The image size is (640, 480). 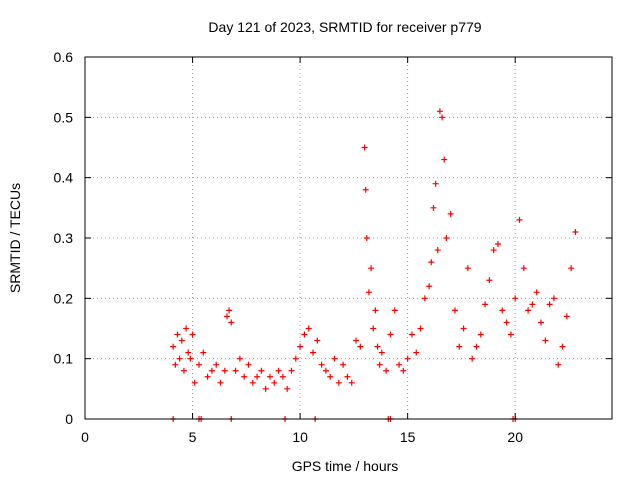 What do you see at coordinates (408, 437) in the screenshot?
I see `x-tick-label: 15` at bounding box center [408, 437].